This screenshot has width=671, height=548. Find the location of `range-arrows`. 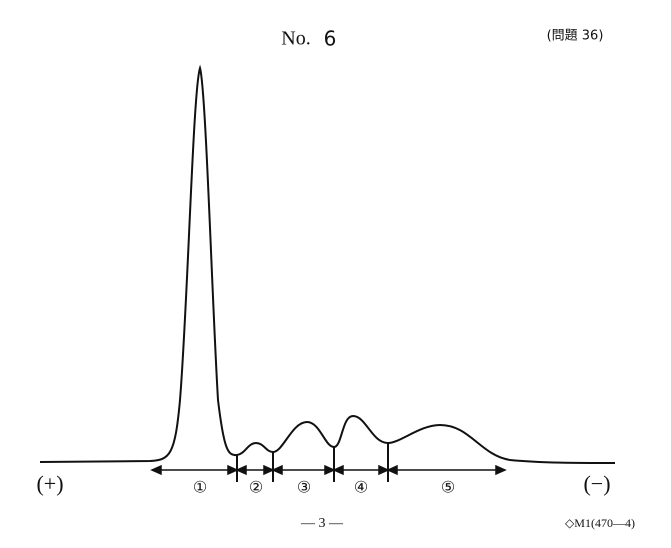

range-arrows is located at coordinates (328, 470).